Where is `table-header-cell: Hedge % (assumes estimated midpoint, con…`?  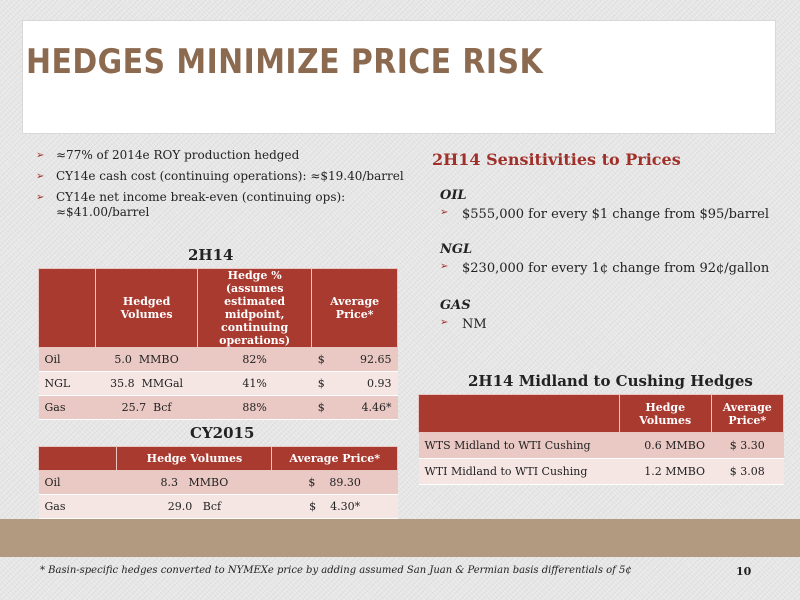
table-header-cell: Hedge % (assumes estimated midpoint, con… is located at coordinates (254, 308).